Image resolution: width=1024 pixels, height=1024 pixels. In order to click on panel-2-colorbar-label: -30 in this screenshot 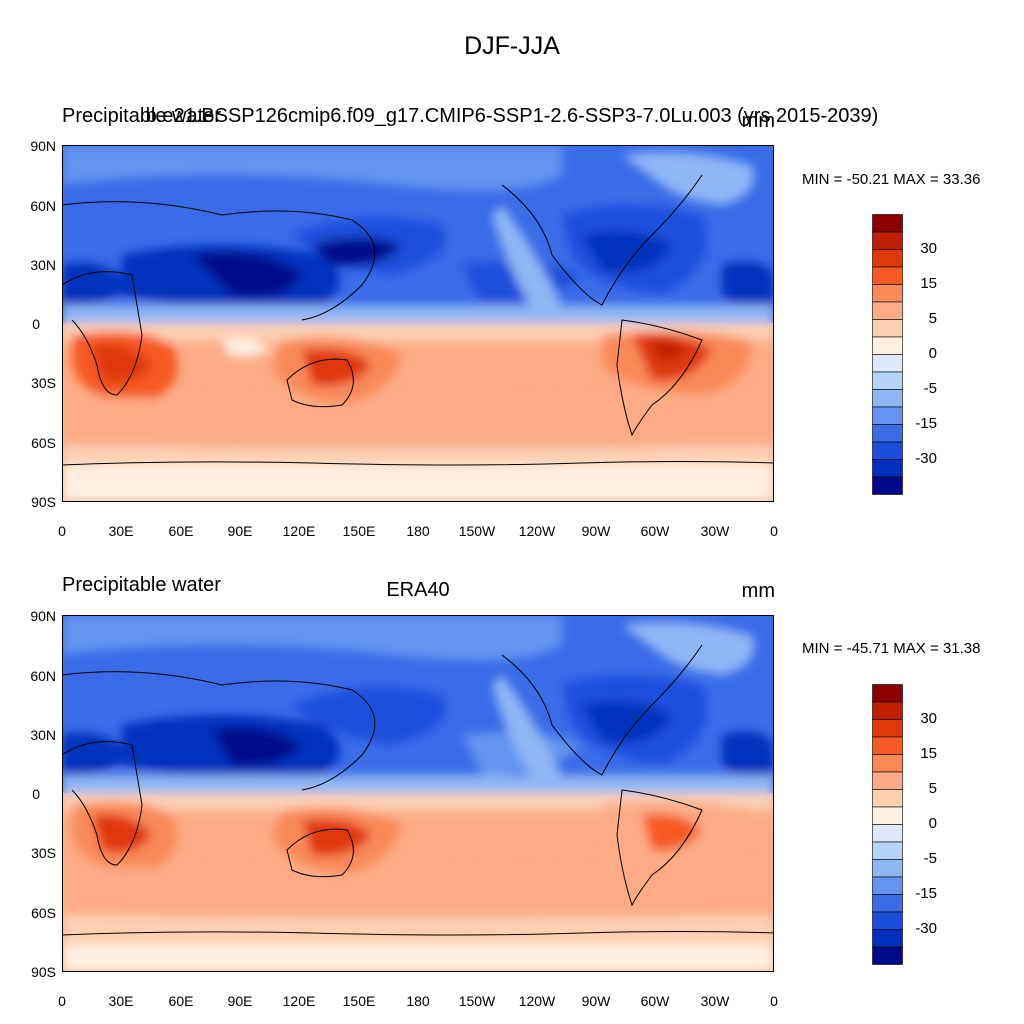, I will do `click(926, 928)`.